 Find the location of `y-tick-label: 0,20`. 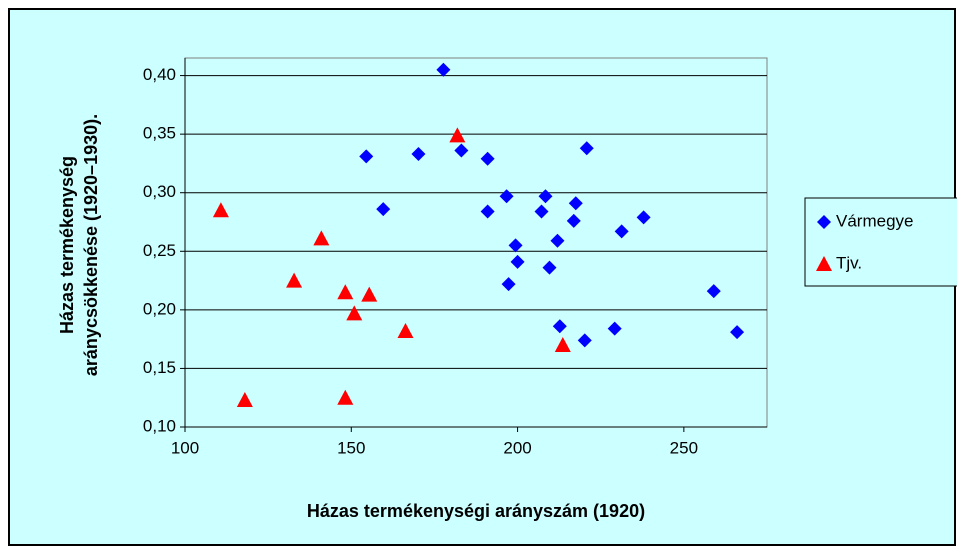

y-tick-label: 0,20 is located at coordinates (159, 308).